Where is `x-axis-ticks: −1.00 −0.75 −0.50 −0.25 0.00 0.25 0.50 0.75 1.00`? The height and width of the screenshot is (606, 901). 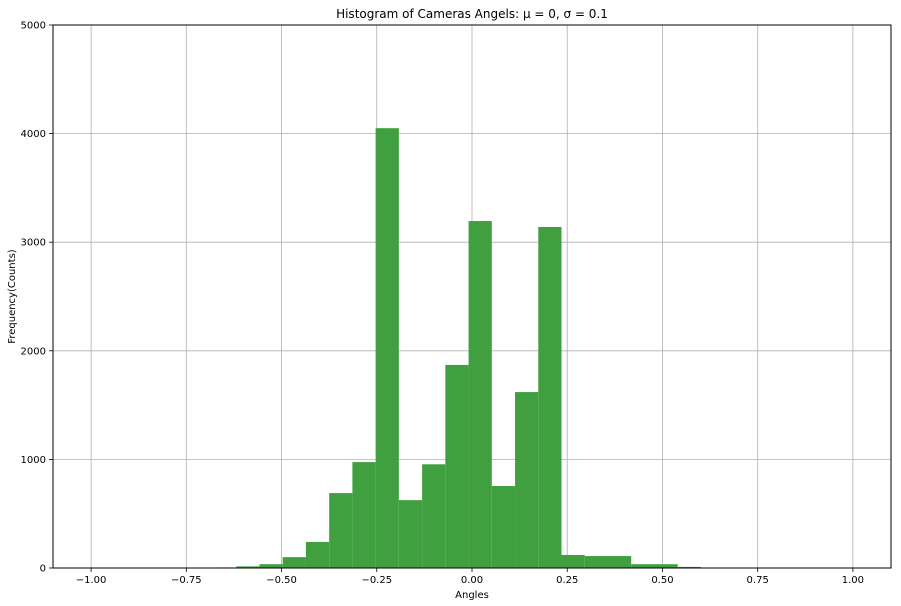
x-axis-ticks: −1.00 −0.75 −0.50 −0.25 0.00 0.25 0.50 0.75 1.00 is located at coordinates (470, 577).